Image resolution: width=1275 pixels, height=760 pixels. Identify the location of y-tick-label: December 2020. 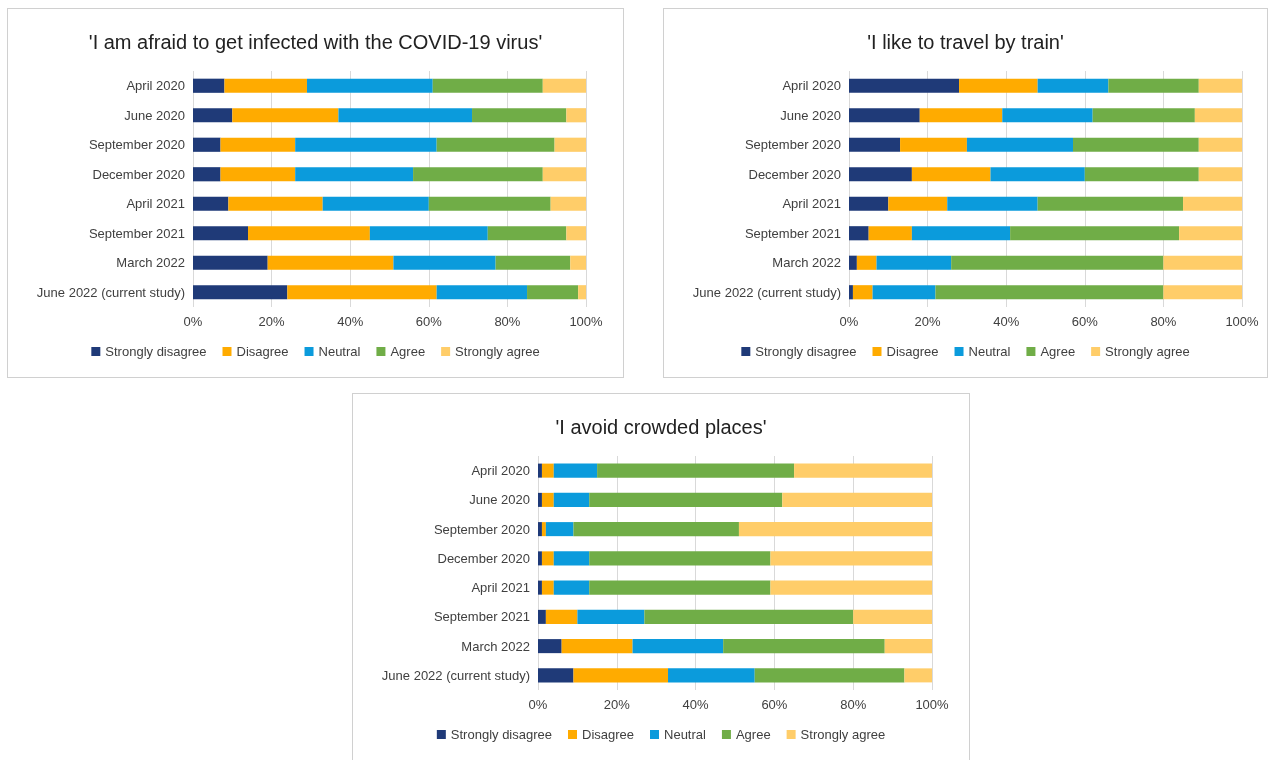
(794, 174).